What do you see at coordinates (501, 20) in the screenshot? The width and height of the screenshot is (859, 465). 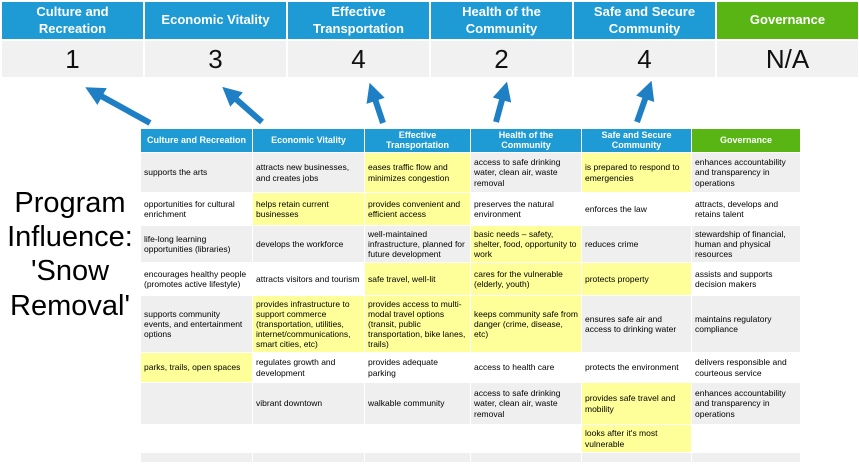 I see `pillar-header: Health of the Community` at bounding box center [501, 20].